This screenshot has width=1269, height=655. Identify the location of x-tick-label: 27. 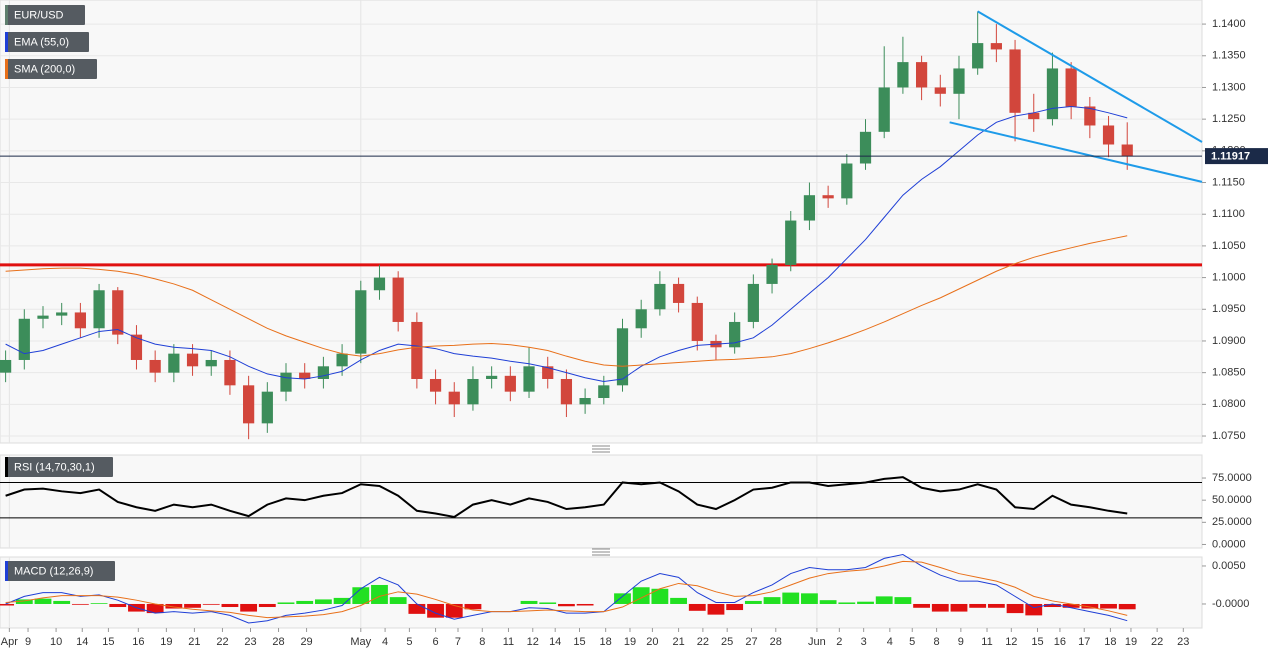
(751, 642).